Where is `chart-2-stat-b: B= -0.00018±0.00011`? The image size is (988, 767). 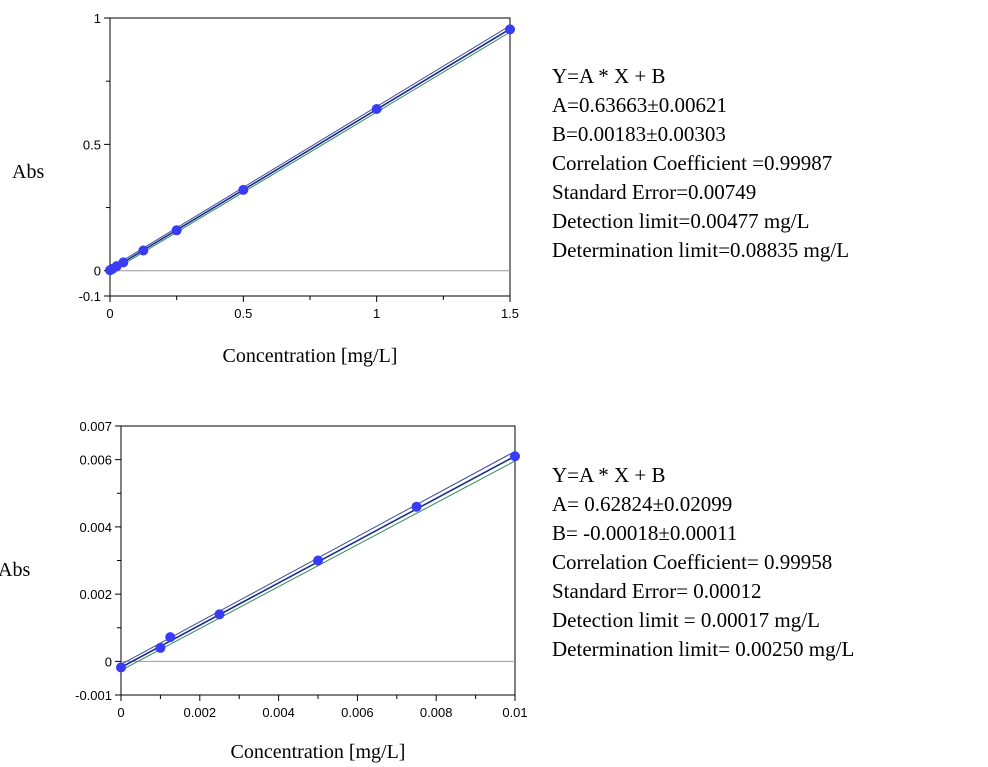
chart-2-stat-b: B= -0.00018±0.00011 is located at coordinates (645, 533).